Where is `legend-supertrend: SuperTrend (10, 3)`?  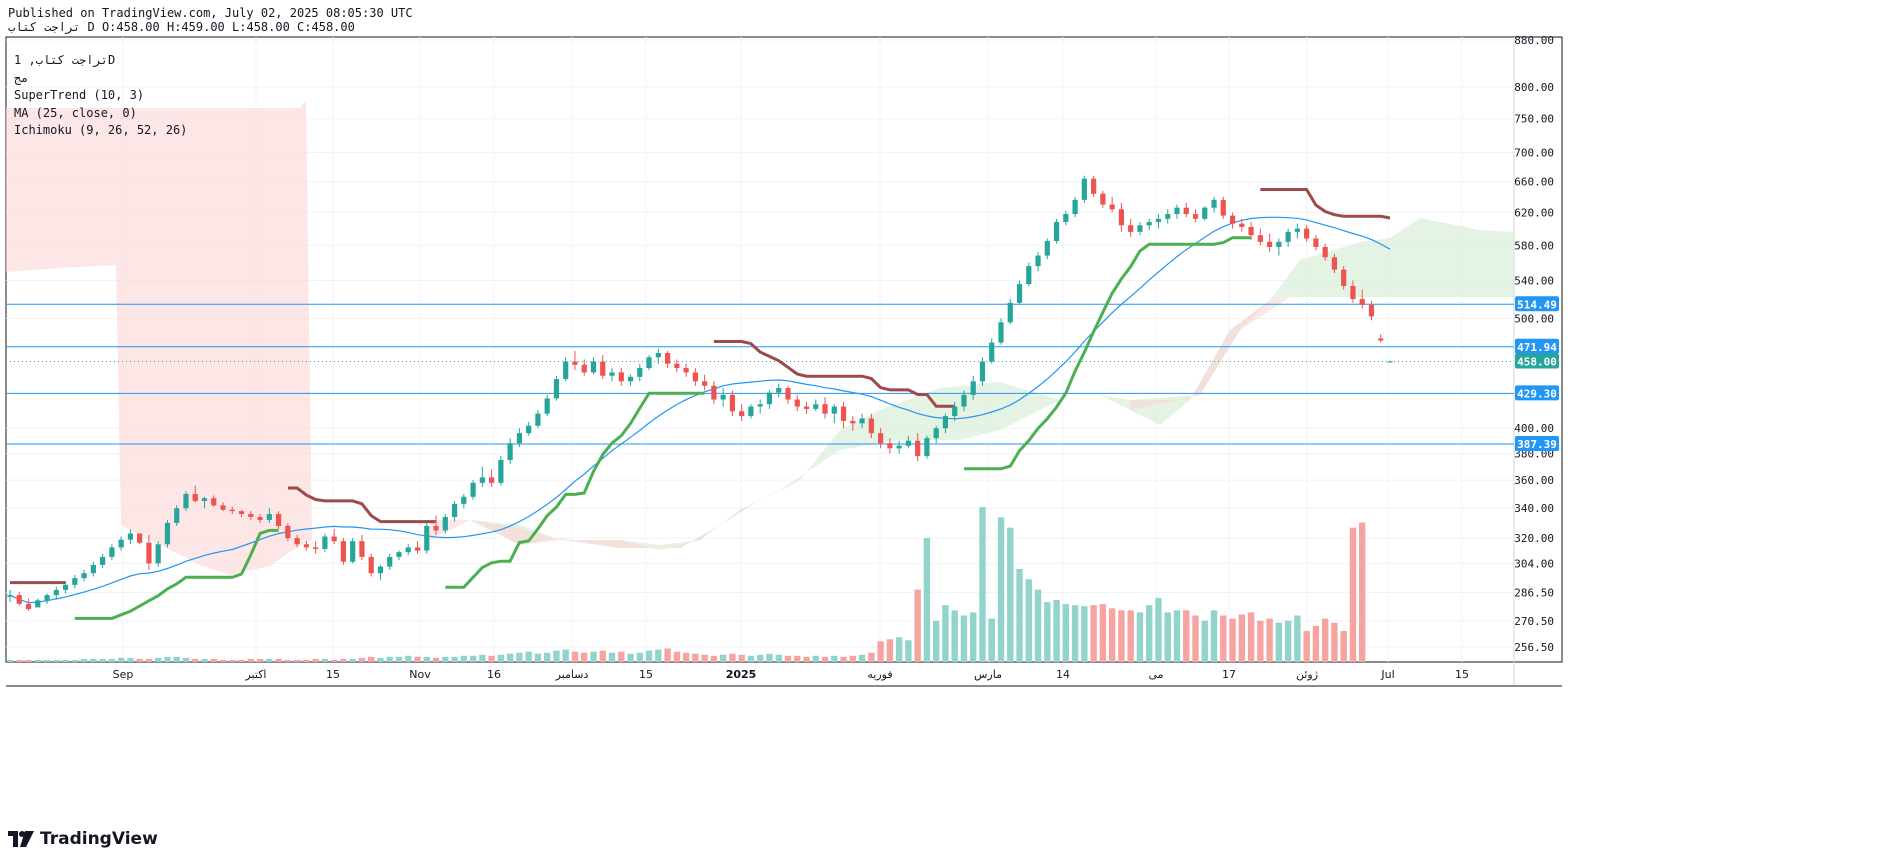
legend-supertrend: SuperTrend (10, 3) is located at coordinates (79, 95).